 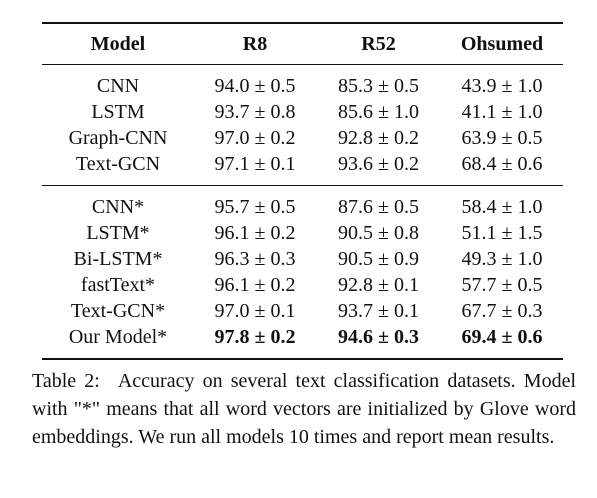 I want to click on ohsumed-cell: 41.1 ± 1.0, so click(x=502, y=112).